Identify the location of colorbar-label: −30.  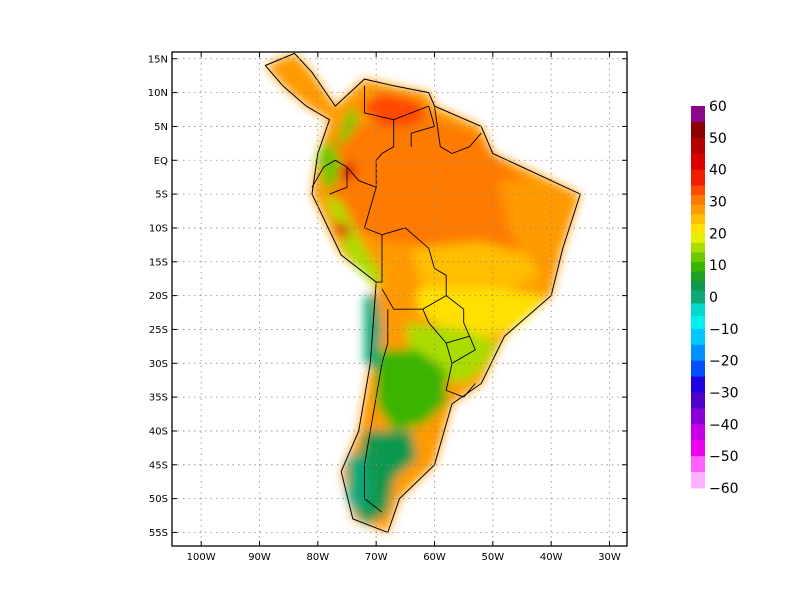
(724, 394).